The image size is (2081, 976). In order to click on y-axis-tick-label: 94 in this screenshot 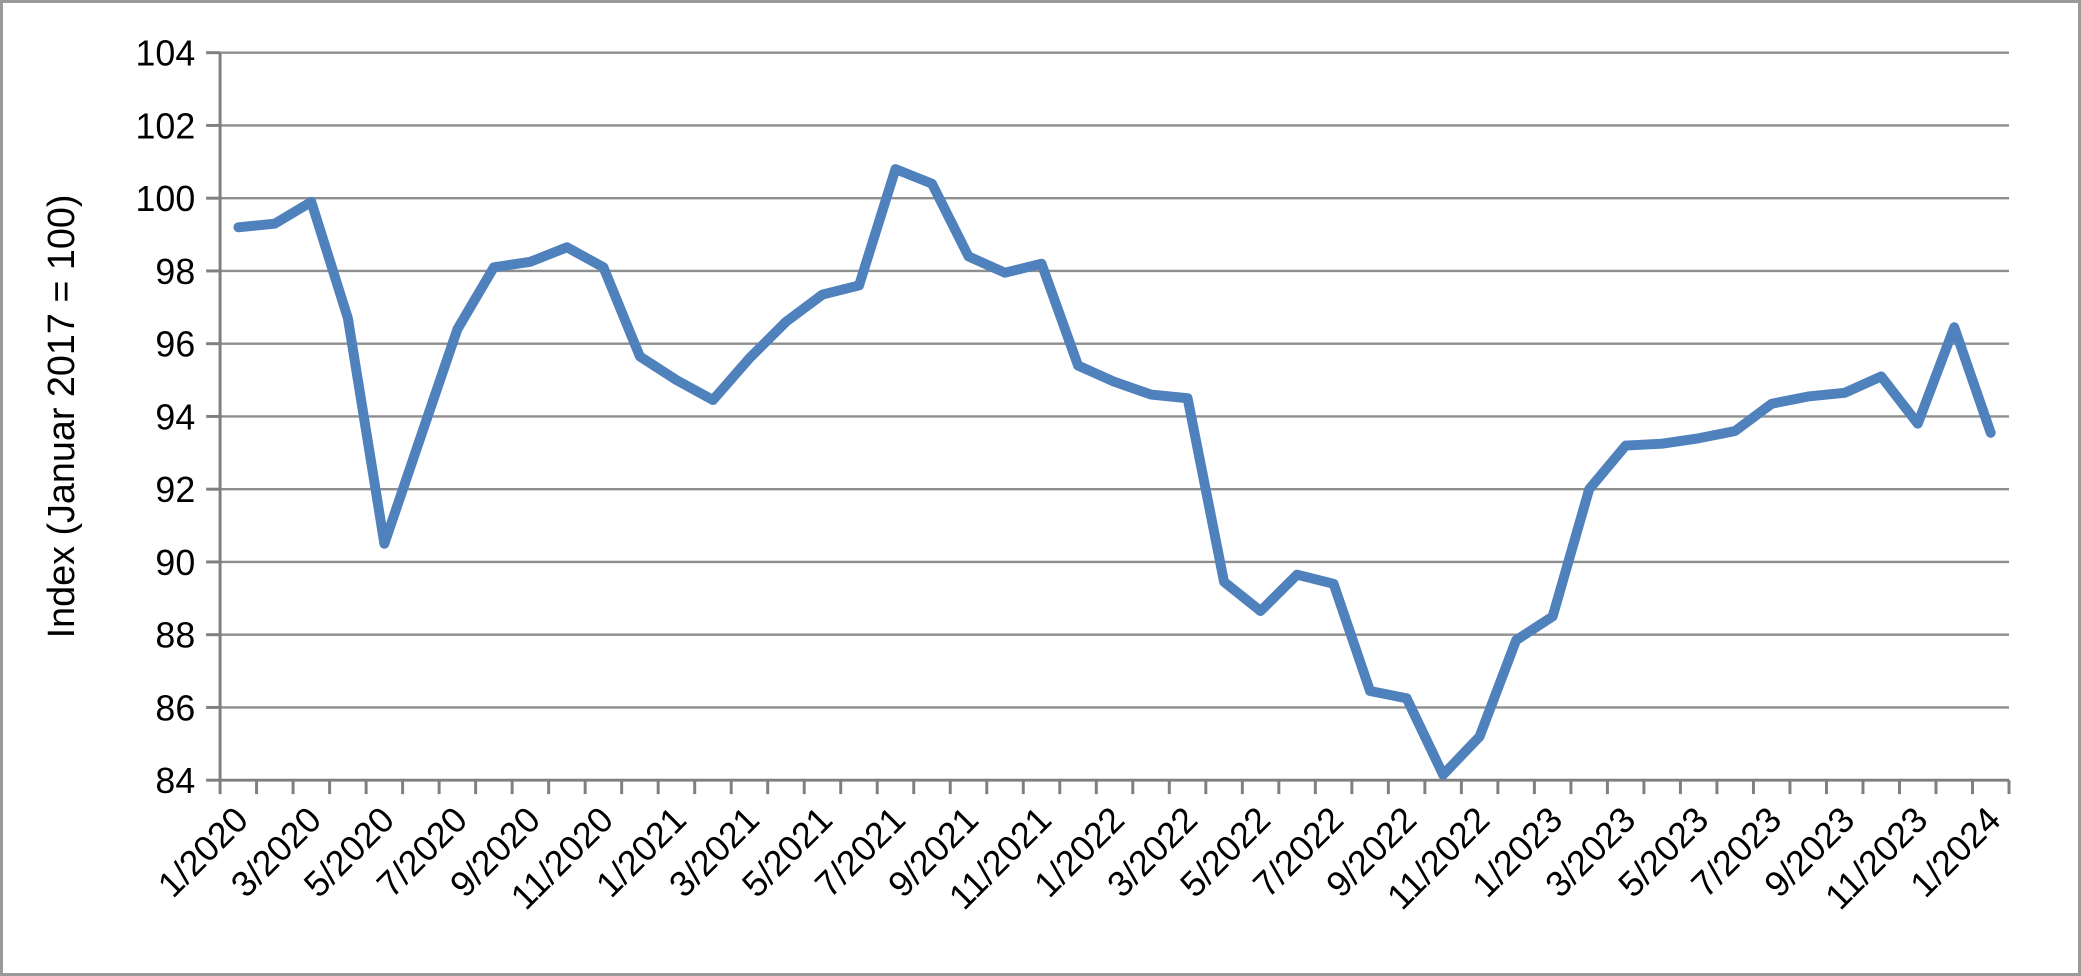, I will do `click(175, 417)`.